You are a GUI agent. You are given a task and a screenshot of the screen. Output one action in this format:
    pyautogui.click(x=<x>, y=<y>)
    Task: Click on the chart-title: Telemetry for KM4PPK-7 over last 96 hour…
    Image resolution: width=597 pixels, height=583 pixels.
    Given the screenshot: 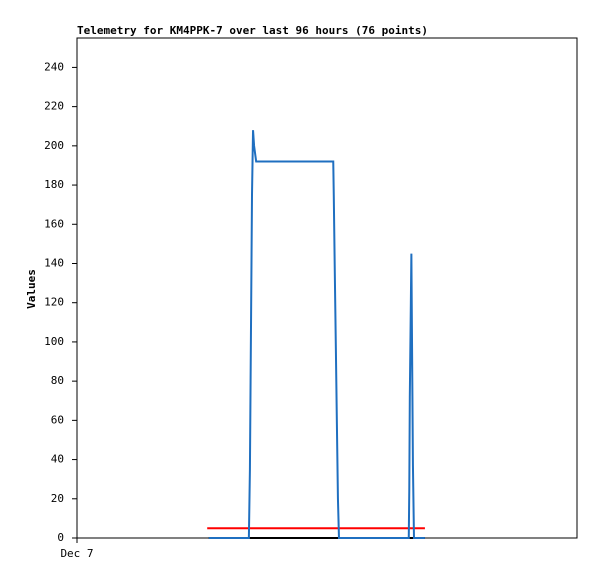 What is the action you would take?
    pyautogui.click(x=252, y=30)
    